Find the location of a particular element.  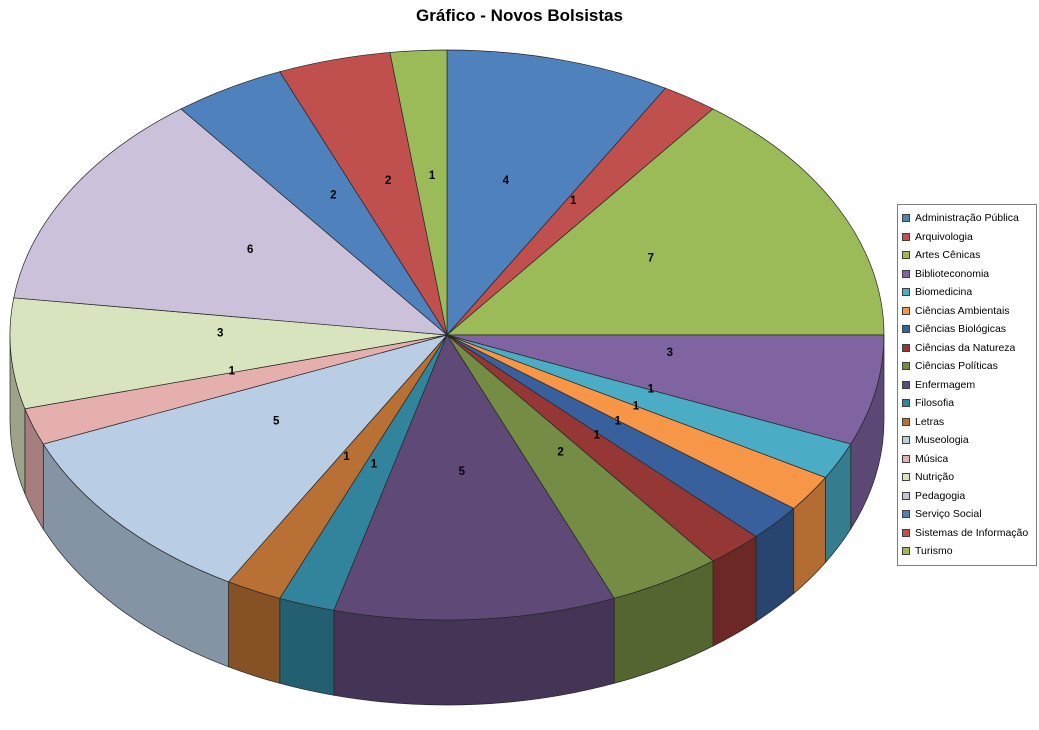

legend-item: Artes Cênicas is located at coordinates (968, 255).